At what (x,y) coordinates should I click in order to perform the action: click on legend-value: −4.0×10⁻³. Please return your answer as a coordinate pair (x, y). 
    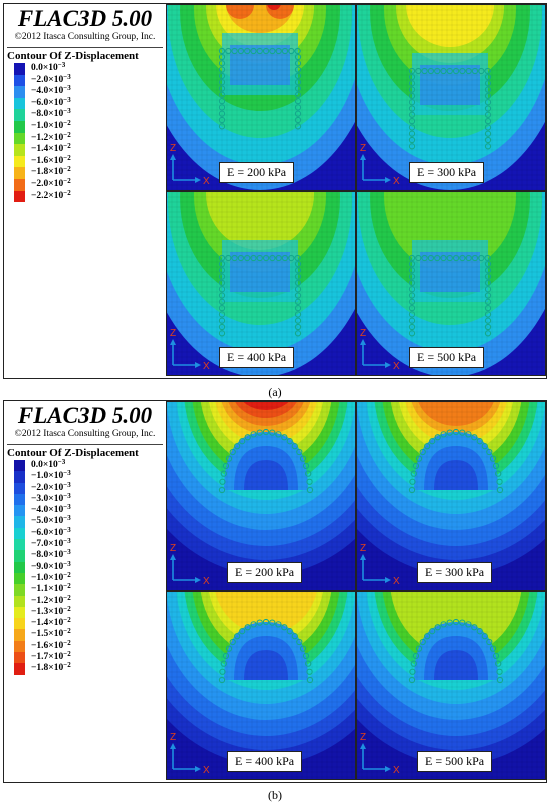
    Looking at the image, I should click on (51, 90).